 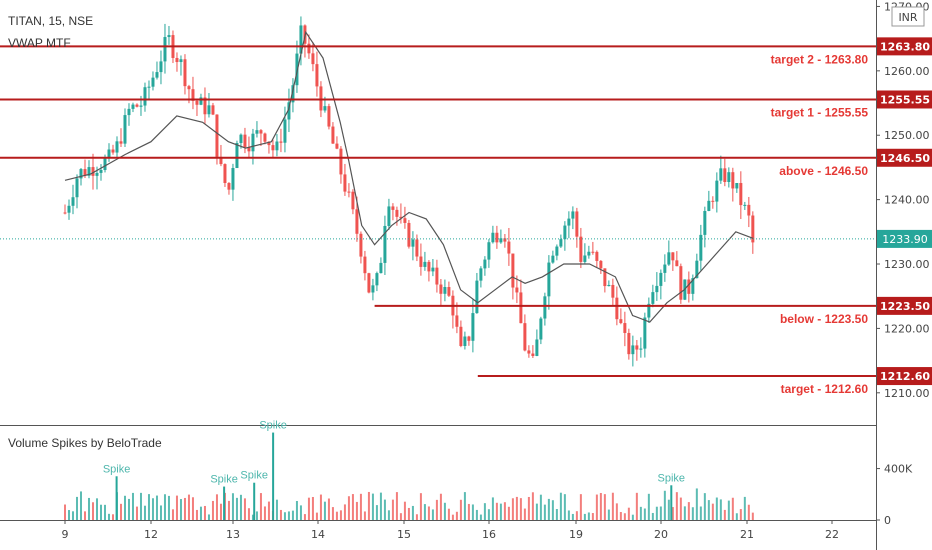 What do you see at coordinates (273, 476) in the screenshot?
I see `spike-bar` at bounding box center [273, 476].